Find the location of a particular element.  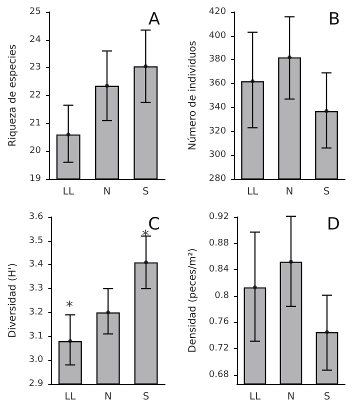

y-tick-label: 340 is located at coordinates (217, 107).